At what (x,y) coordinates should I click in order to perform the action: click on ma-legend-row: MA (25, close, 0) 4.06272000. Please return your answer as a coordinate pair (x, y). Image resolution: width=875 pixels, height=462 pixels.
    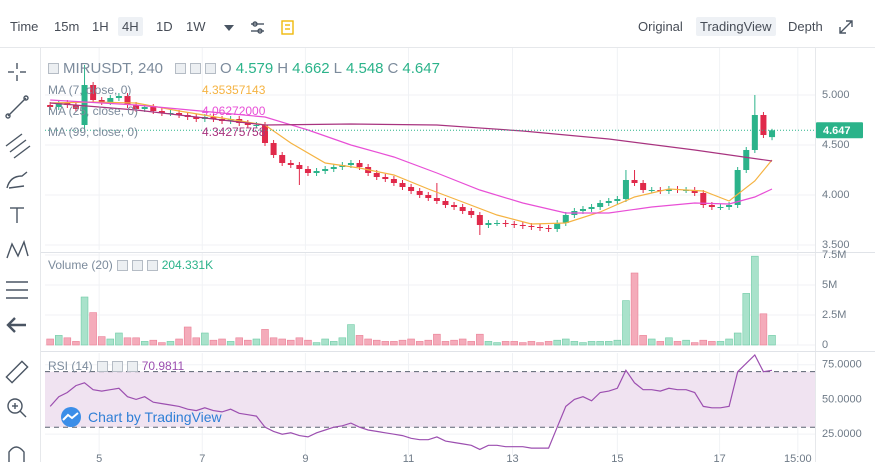
    Looking at the image, I should click on (156, 111).